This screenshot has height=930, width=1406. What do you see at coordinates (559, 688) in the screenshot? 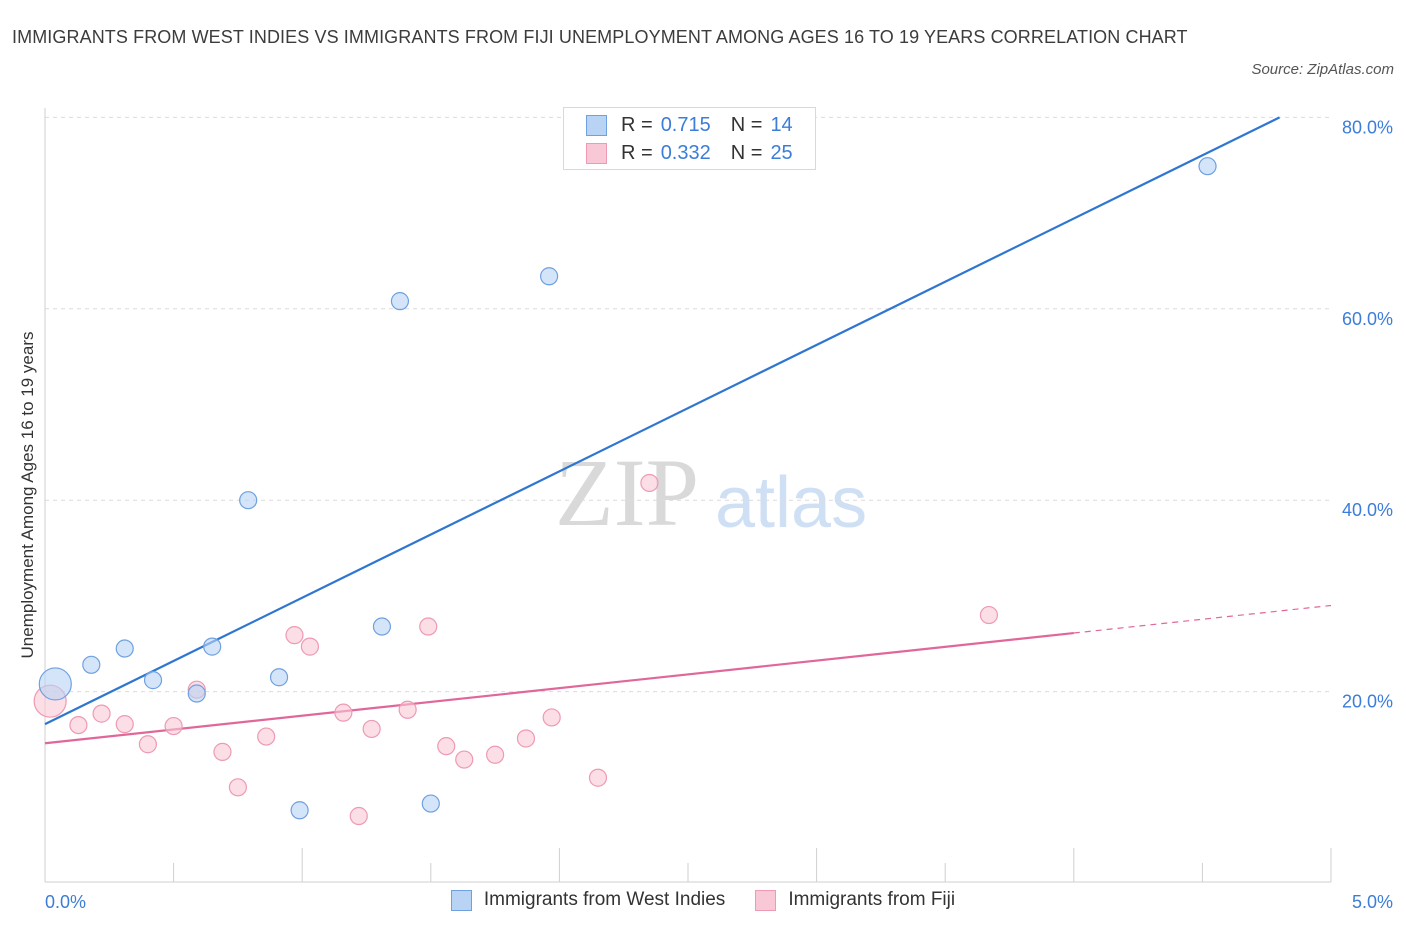
I see `trend-line-pink` at bounding box center [559, 688].